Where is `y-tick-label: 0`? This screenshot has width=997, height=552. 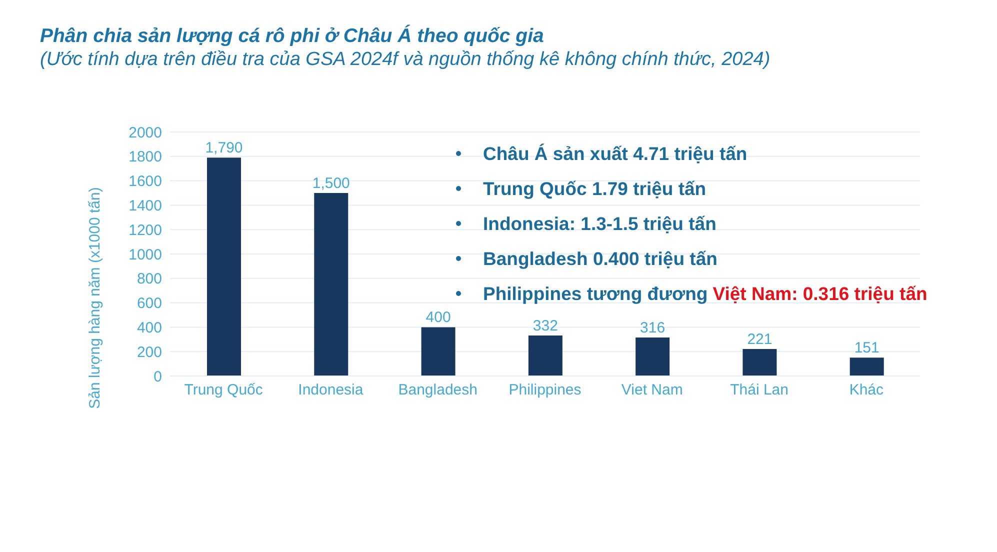 y-tick-label: 0 is located at coordinates (158, 377).